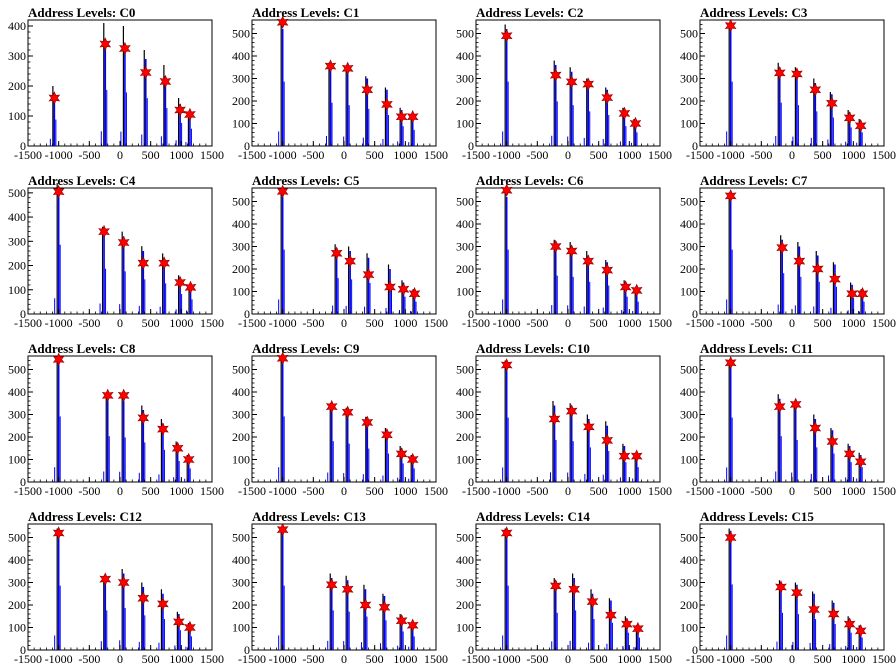 The height and width of the screenshot is (672, 896). Describe the element at coordinates (309, 516) in the screenshot. I see `chart-title: Address Levels: C13` at that location.